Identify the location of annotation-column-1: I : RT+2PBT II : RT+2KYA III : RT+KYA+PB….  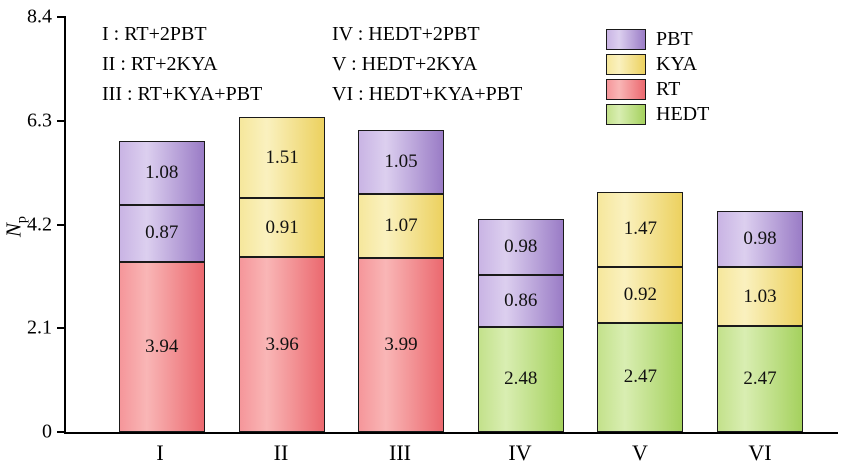
(182, 64).